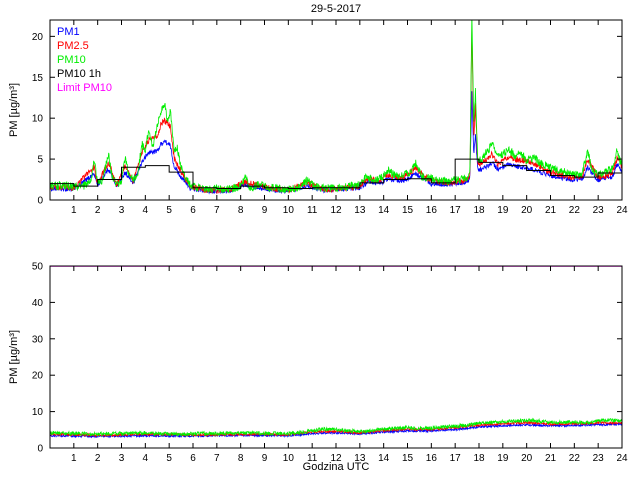  I want to click on legend: PM1 PM2.5 PM10 PM10 1h Limit PM10, so click(84, 60).